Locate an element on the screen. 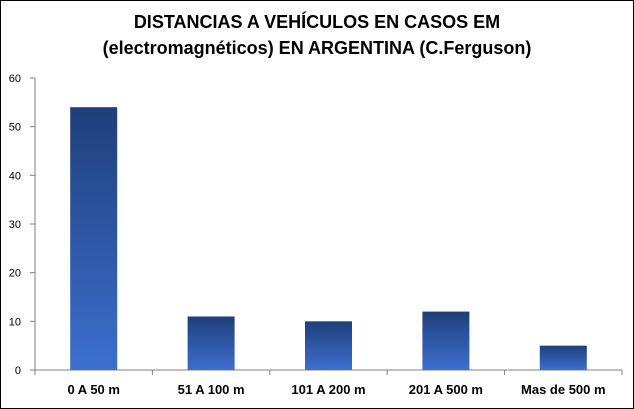  y-tick-label: 20 is located at coordinates (15, 274).